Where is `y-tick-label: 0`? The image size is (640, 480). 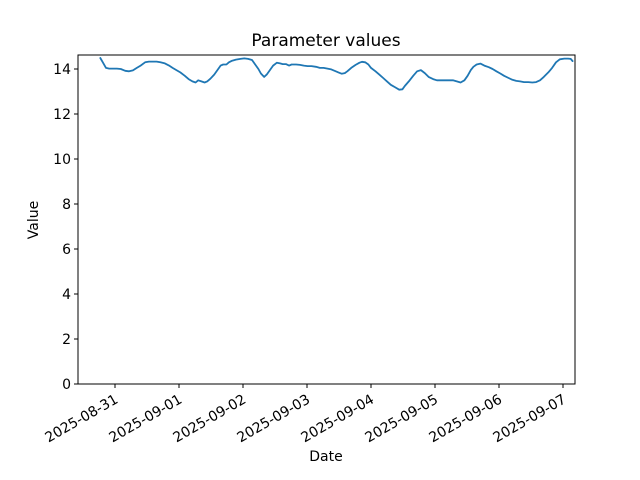
y-tick-label: 0 is located at coordinates (66, 385).